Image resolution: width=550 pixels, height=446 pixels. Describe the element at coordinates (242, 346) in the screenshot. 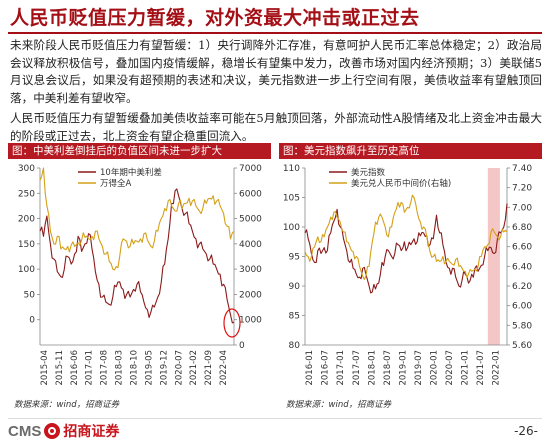

I see `y-right-tick-label: 0` at that location.